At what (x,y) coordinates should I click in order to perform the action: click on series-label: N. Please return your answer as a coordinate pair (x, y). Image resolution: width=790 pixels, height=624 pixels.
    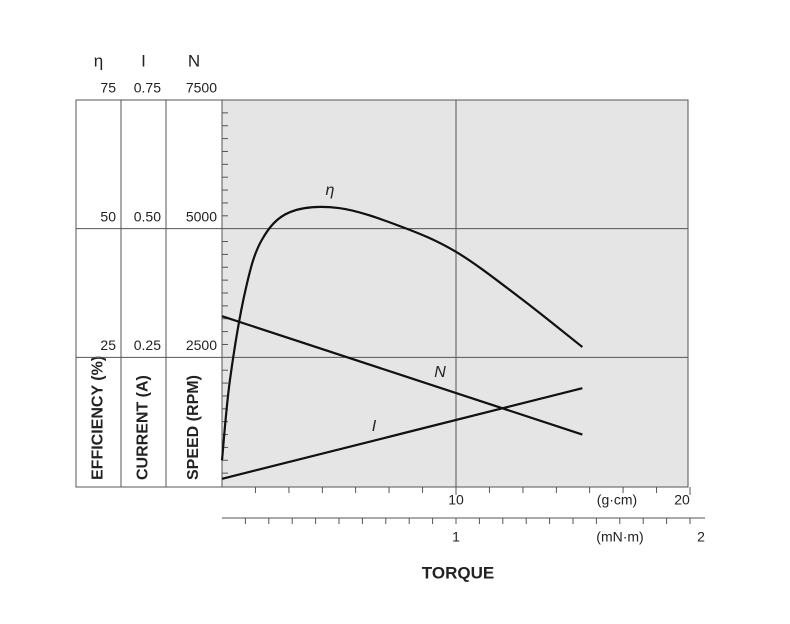
    Looking at the image, I should click on (440, 372).